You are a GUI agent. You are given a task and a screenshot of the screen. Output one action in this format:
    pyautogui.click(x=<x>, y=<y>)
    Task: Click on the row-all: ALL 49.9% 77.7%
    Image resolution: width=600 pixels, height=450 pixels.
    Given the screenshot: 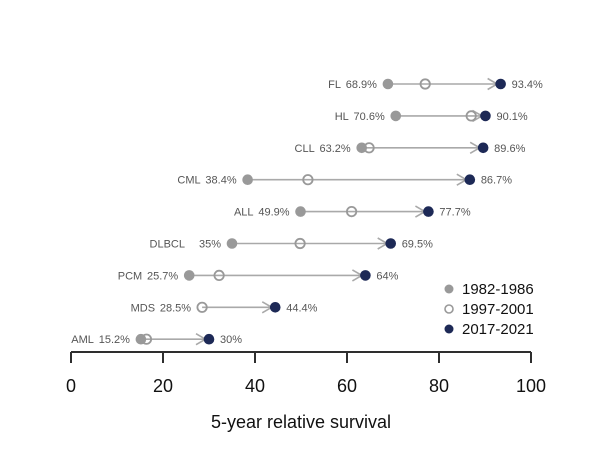 What is the action you would take?
    pyautogui.click(x=352, y=212)
    